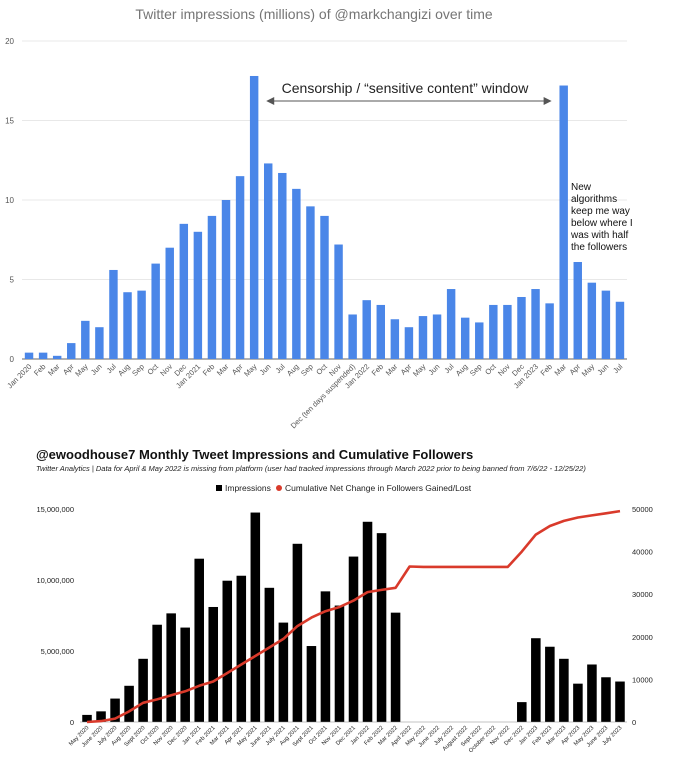  Describe the element at coordinates (406, 88) in the screenshot. I see `censorship-window-label: Censorship / “sensitive content” window` at that location.